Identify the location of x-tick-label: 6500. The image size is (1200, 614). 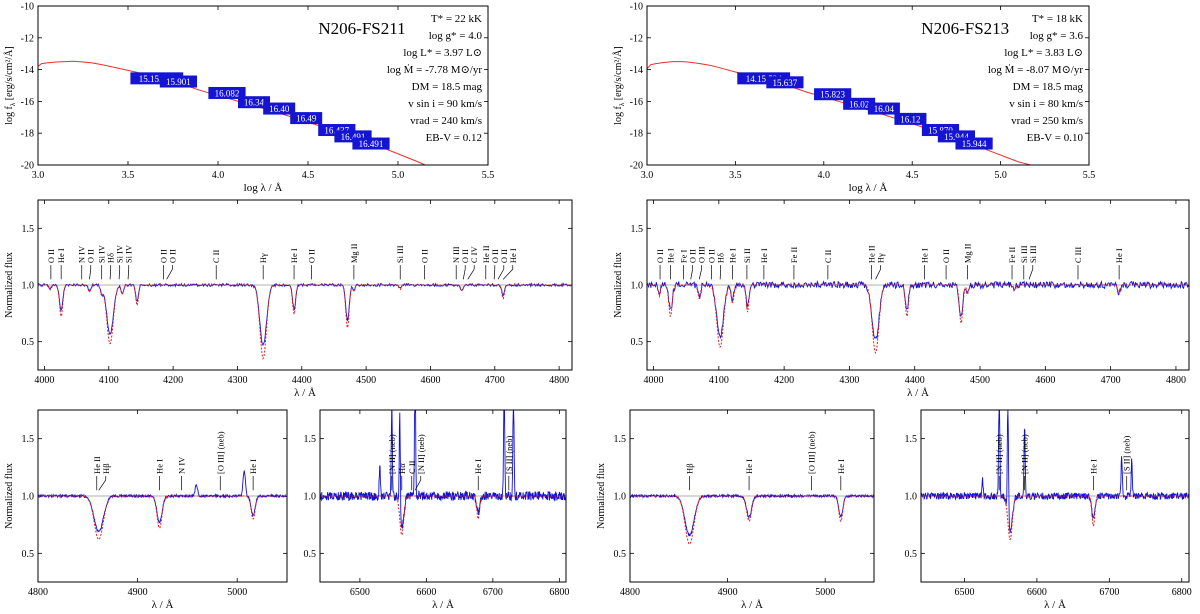
(964, 592).